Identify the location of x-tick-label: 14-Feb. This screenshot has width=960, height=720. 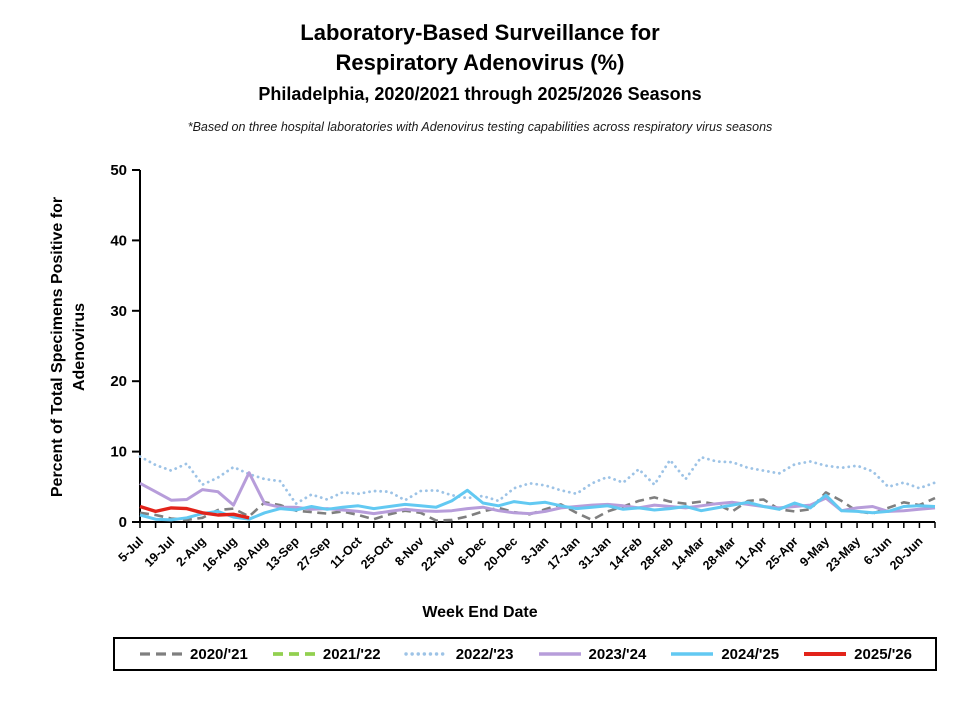
(626, 553).